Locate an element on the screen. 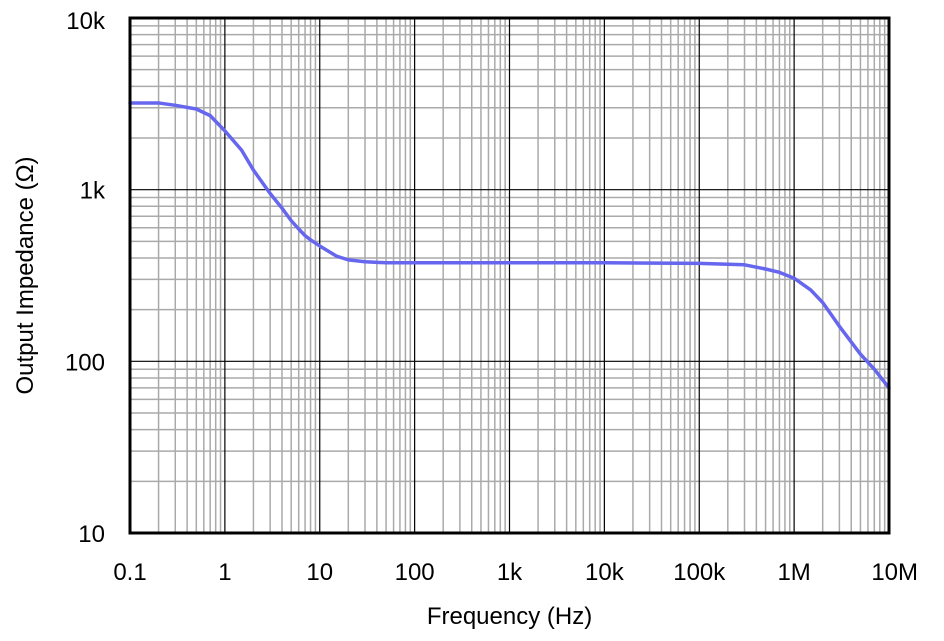 This screenshot has width=944, height=641. x-tick-labels: 0.1 1 10 100 1k 10k 100k 1M 10M is located at coordinates (515, 572).